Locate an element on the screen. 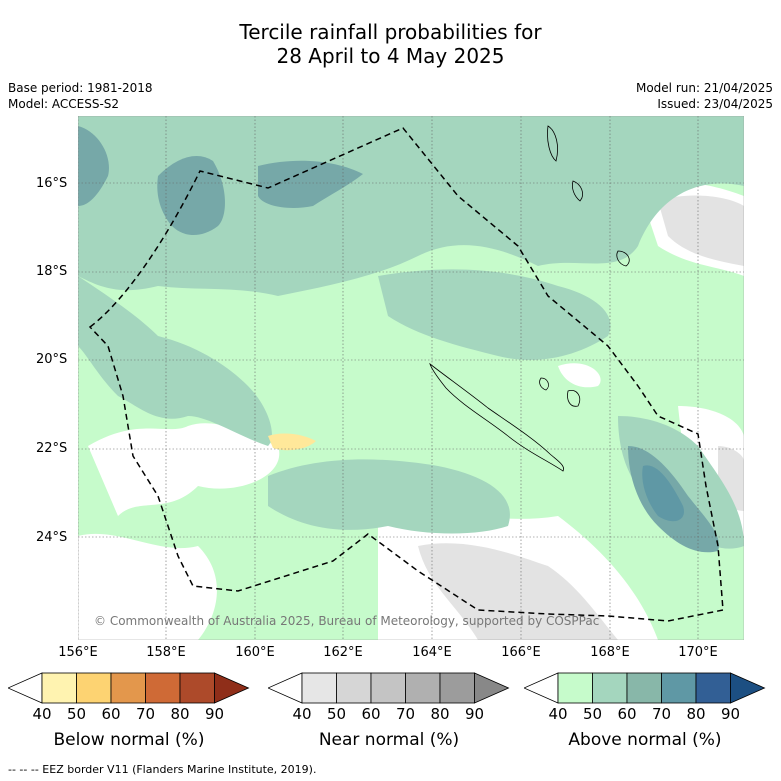 The height and width of the screenshot is (781, 781). above-normal-50-area-west is located at coordinates (175, 361).